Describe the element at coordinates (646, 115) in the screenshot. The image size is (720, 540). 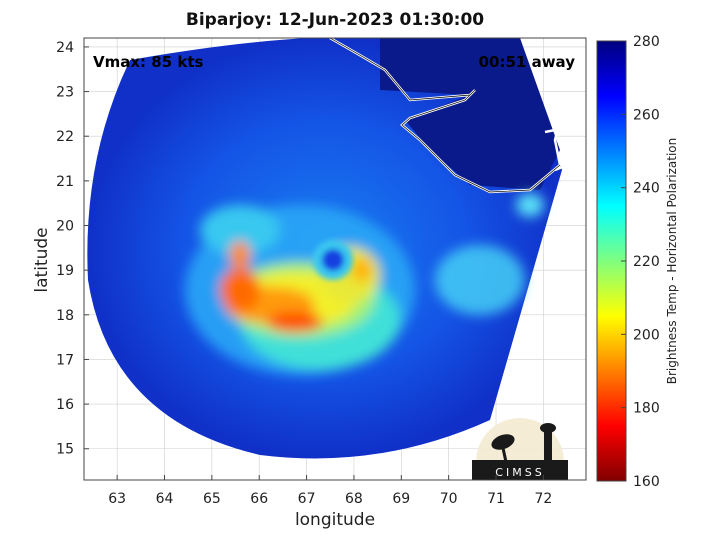
I see `colorbar-tick-label: 260` at that location.